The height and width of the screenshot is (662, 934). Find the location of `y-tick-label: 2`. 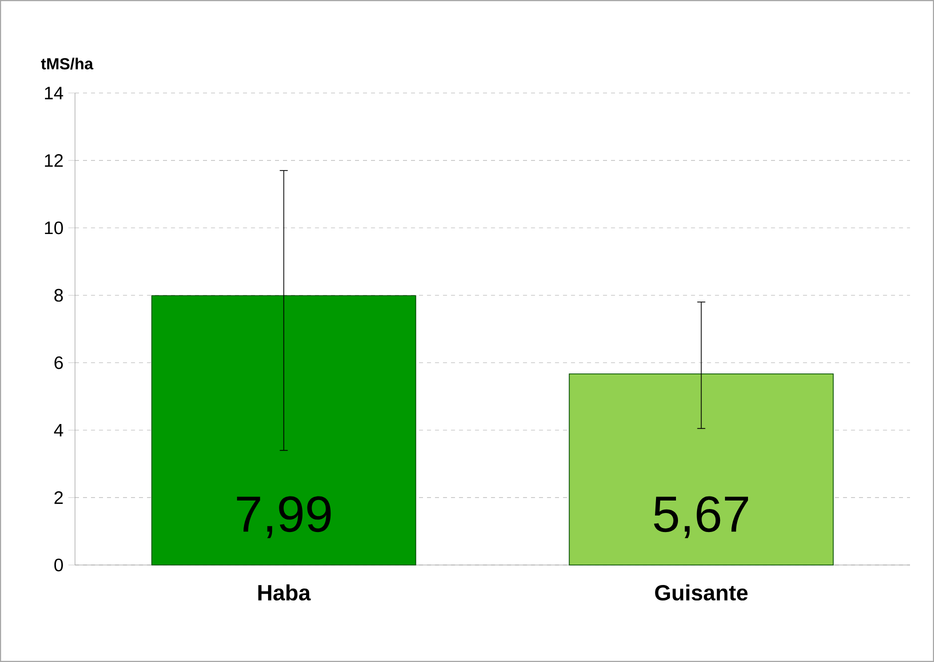

y-tick-label: 2 is located at coordinates (58, 497).